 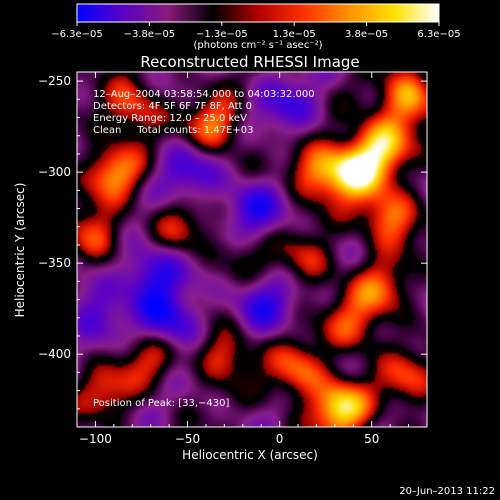 I want to click on footer-timestamp: 20–Jun–2013 11:22, so click(x=447, y=491).